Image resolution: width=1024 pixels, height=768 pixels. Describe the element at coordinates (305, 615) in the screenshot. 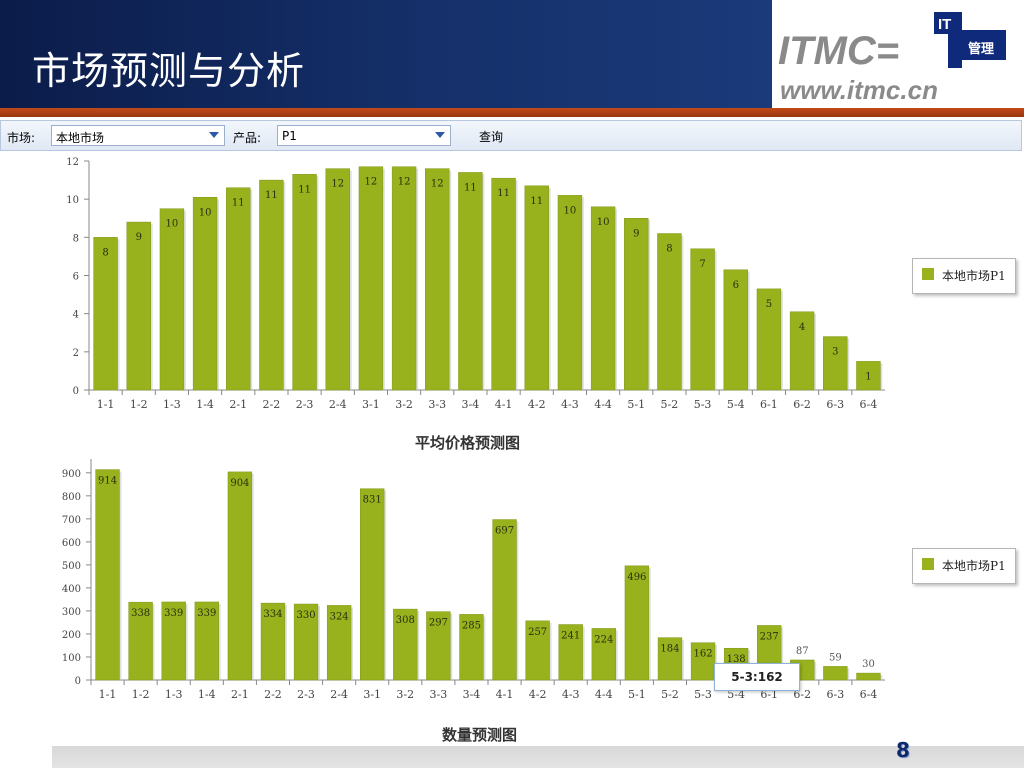

I see `data-label: 330` at that location.